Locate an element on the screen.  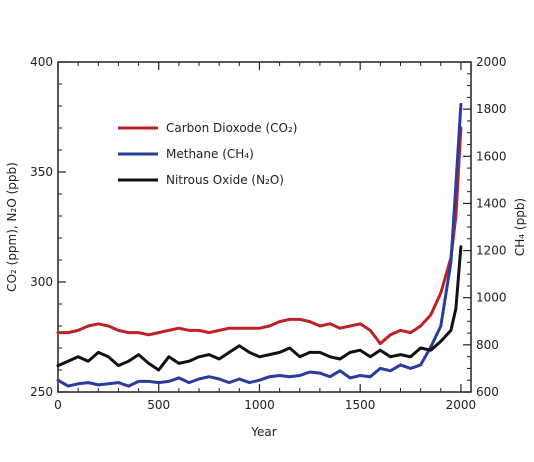
y-right-tick-label: 1200 is located at coordinates (491, 251).